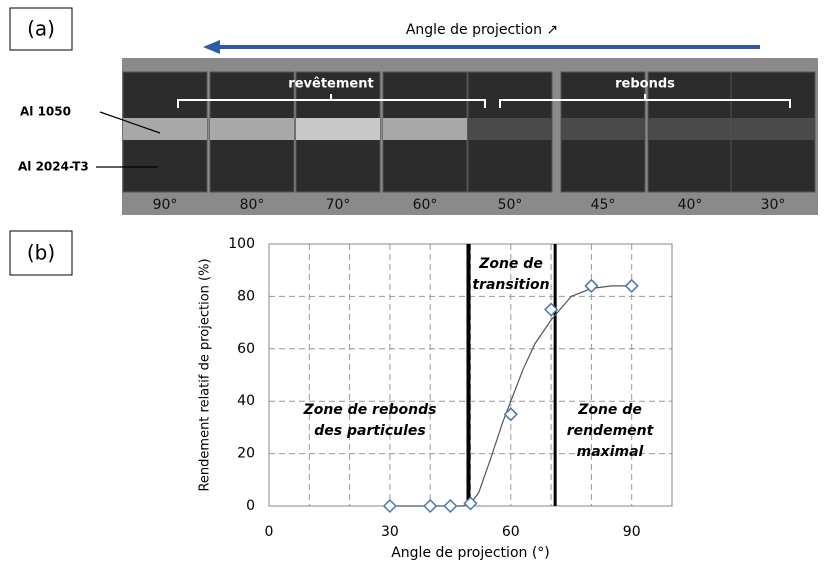 This screenshot has height=567, width=833. What do you see at coordinates (470, 553) in the screenshot?
I see `x-axis-label: Angle de projection (°)` at bounding box center [470, 553].